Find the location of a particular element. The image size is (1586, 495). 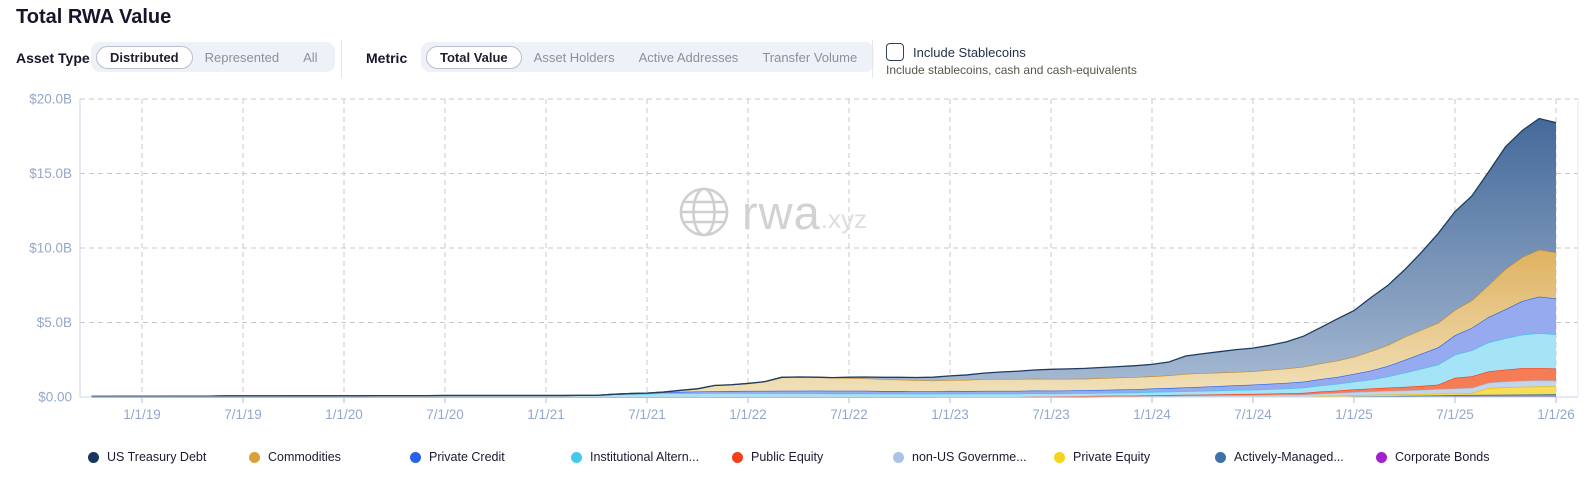

private_equity-legend-dot is located at coordinates (1059, 457).